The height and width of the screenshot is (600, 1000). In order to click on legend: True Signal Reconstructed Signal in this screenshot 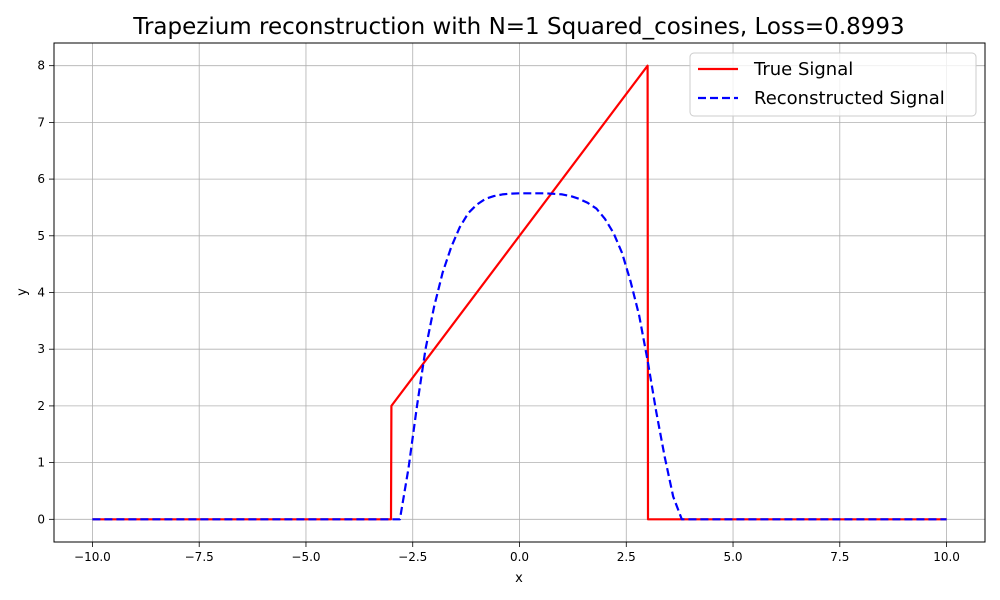, I will do `click(833, 84)`.